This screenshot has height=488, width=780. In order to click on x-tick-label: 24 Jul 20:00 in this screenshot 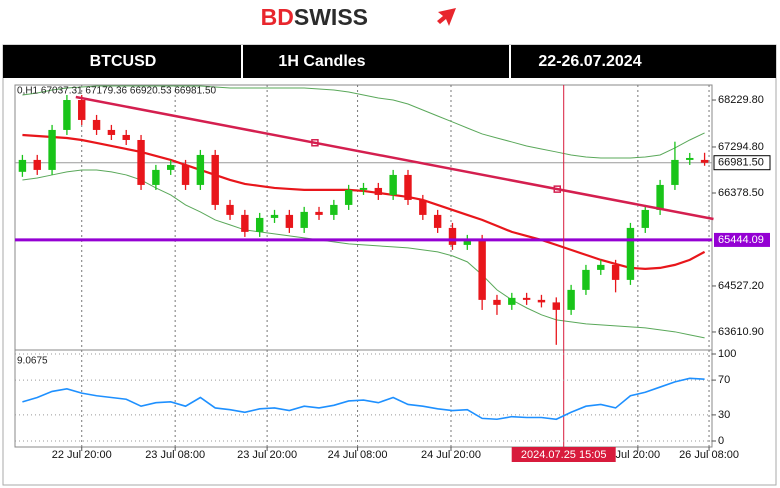, I will do `click(451, 455)`.